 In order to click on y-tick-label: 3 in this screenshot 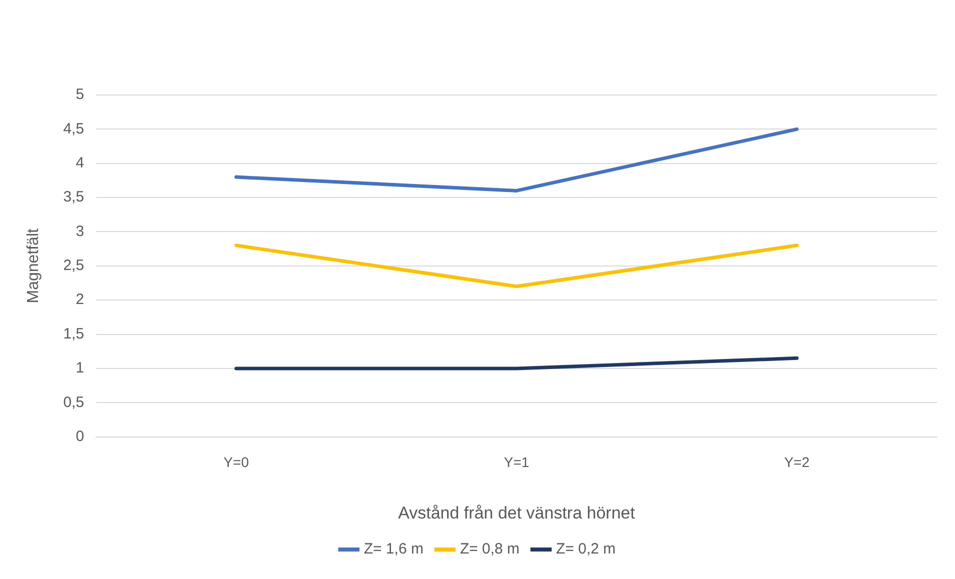, I will do `click(80, 231)`.